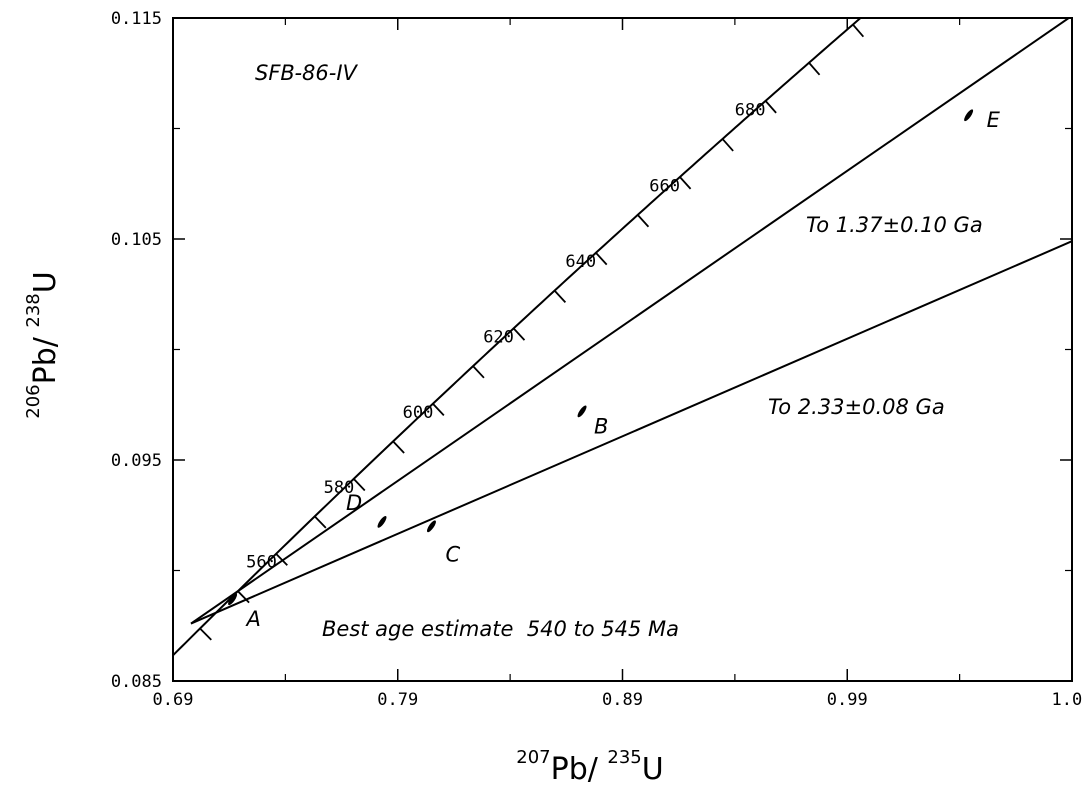  I want to click on y-tick-labels: 0.085 0.095 0.105 0.115, so click(136, 350).